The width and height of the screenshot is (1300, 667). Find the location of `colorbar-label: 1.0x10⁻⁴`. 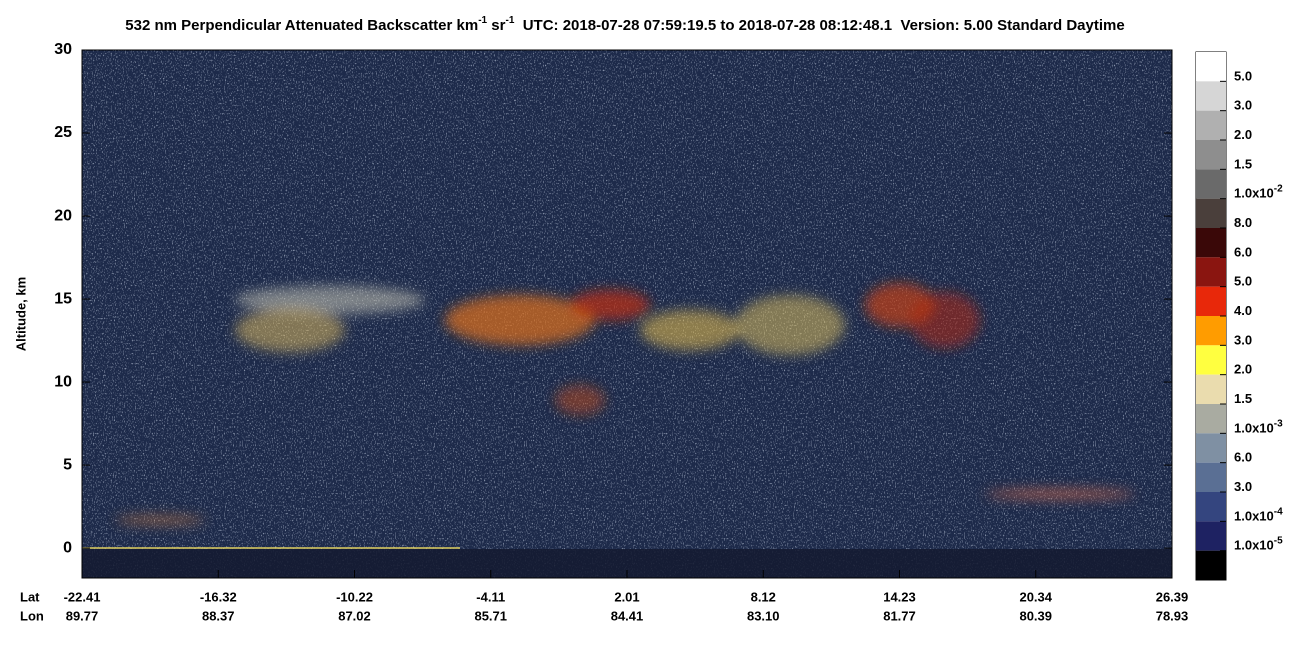

colorbar-label: 1.0x10⁻⁴ is located at coordinates (1258, 515).